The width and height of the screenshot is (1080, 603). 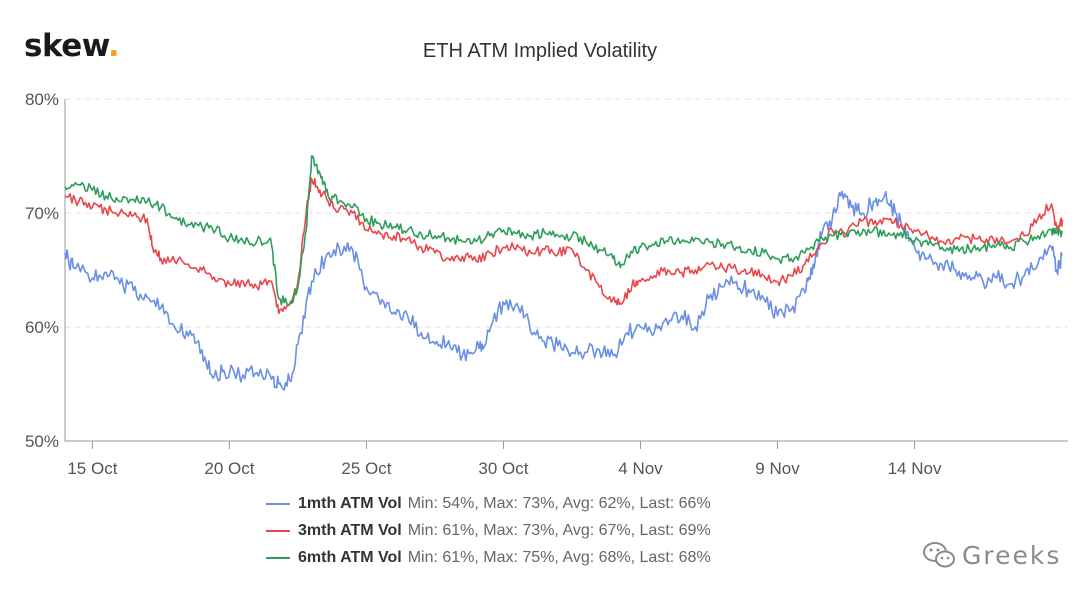 What do you see at coordinates (503, 468) in the screenshot?
I see `x-tick-label: 30 Oct` at bounding box center [503, 468].